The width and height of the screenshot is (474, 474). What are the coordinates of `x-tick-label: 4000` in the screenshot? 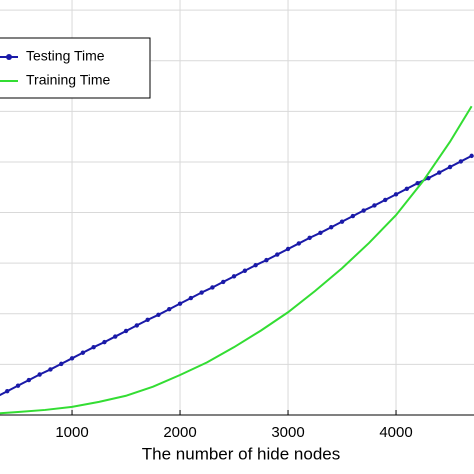 It's located at (395, 432).